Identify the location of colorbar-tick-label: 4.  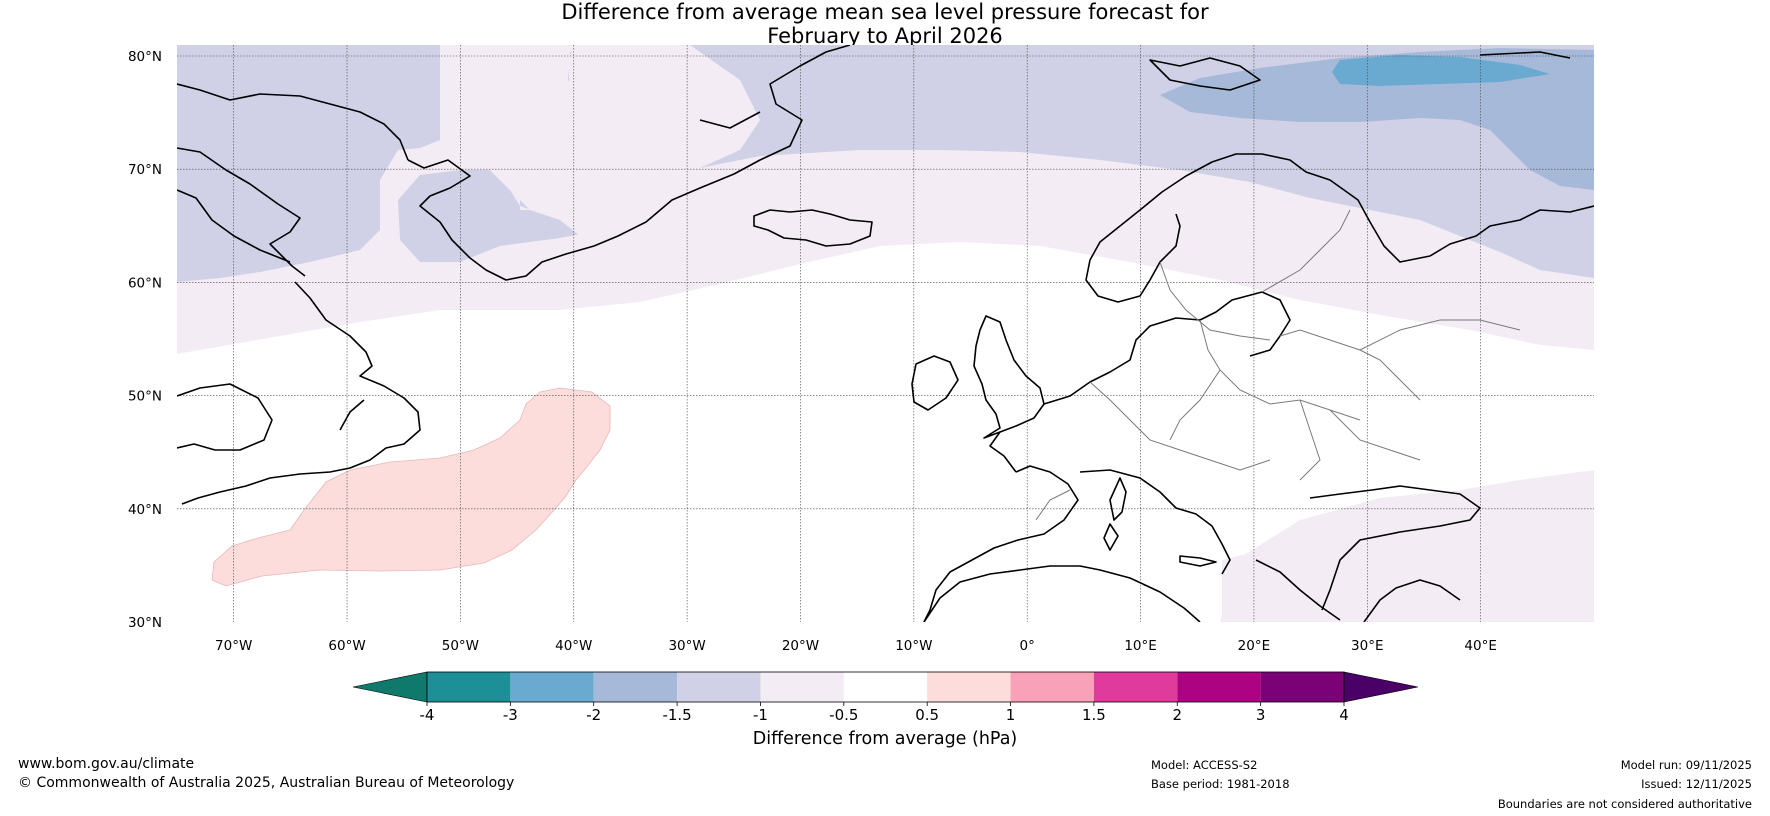
(1344, 715).